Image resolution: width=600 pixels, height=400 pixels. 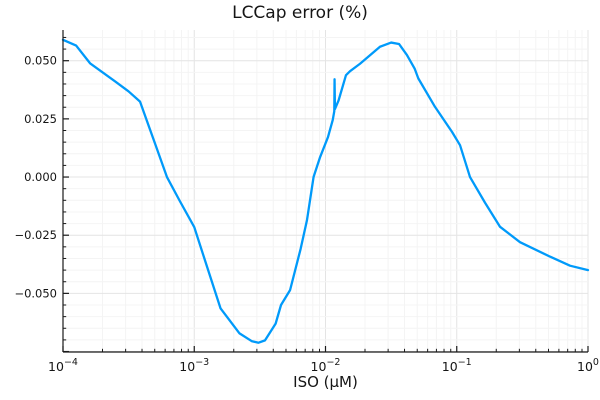 What do you see at coordinates (40, 119) in the screenshot?
I see `y-tick-label: 0.025` at bounding box center [40, 119].